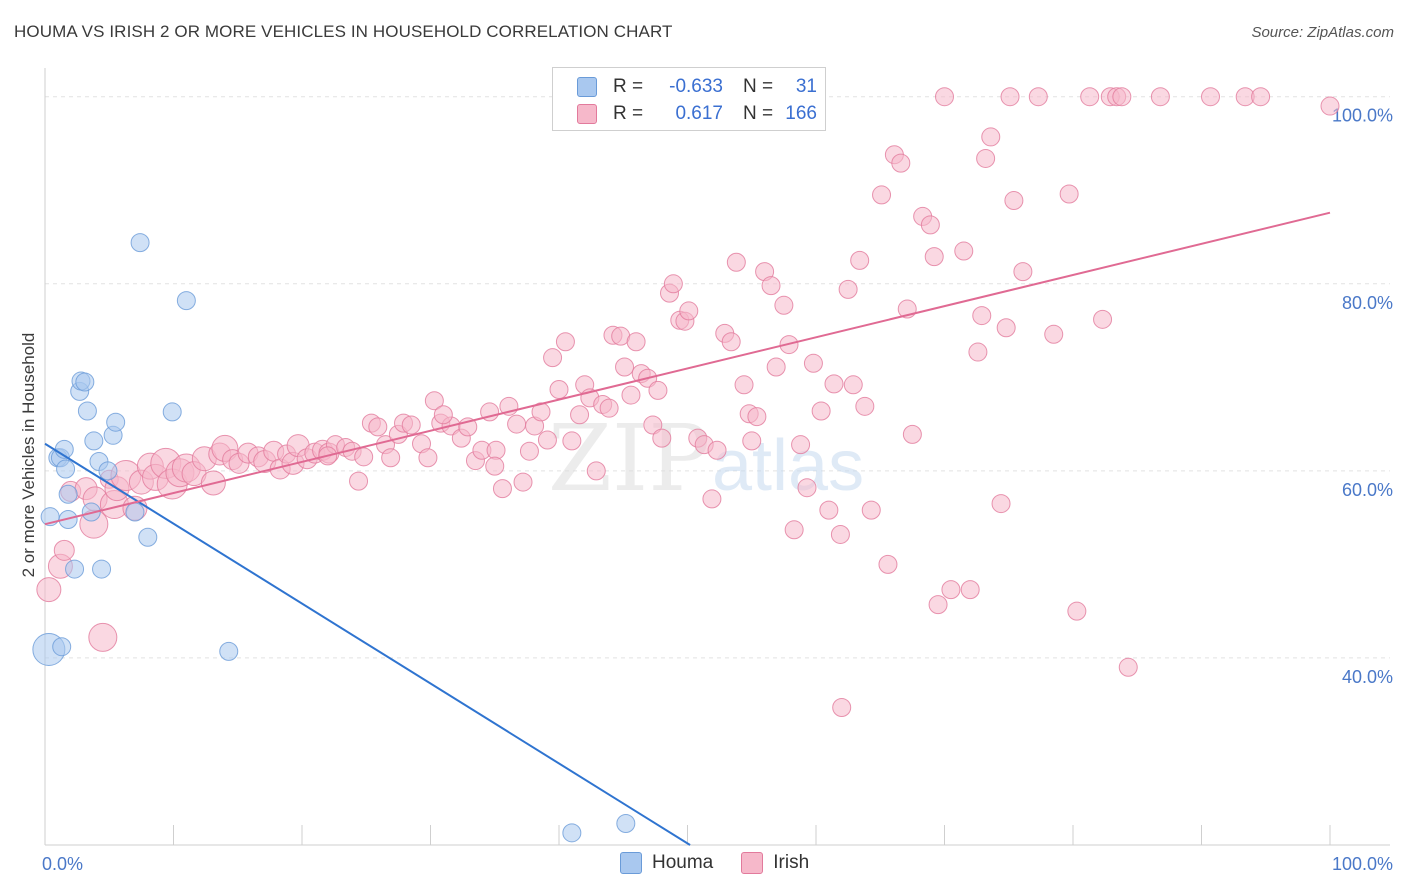 The image size is (1406, 892). What do you see at coordinates (758, 86) in the screenshot?
I see `legend-n-label: N =` at bounding box center [758, 86].